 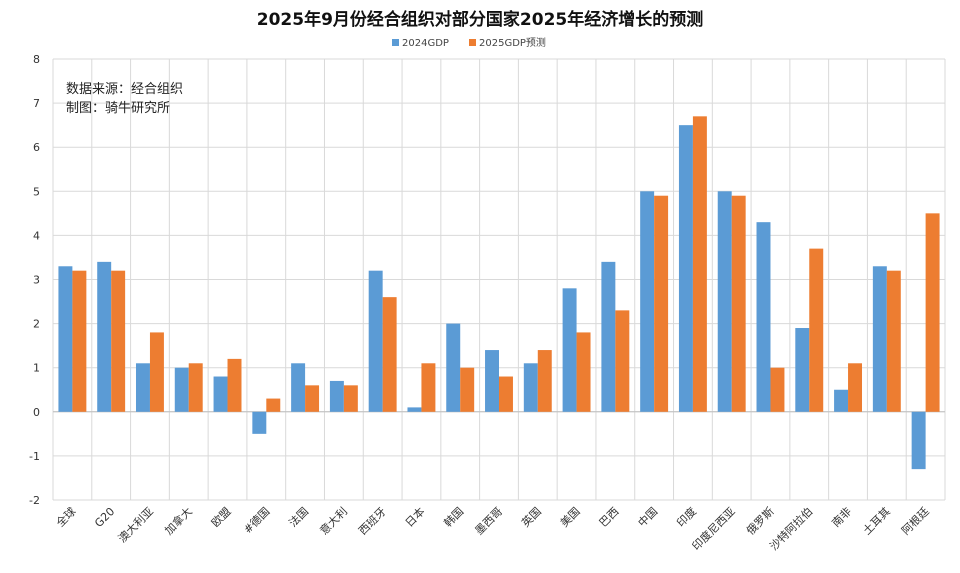 What do you see at coordinates (104, 517) in the screenshot?
I see `x-tick-label: G20` at bounding box center [104, 517].